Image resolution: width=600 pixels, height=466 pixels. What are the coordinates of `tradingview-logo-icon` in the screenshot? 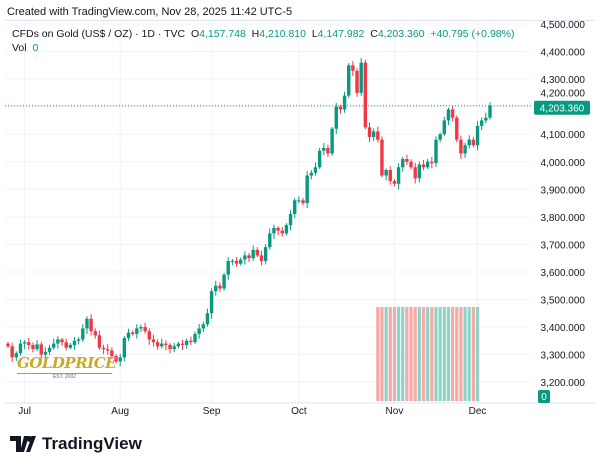 It's located at (23, 444).